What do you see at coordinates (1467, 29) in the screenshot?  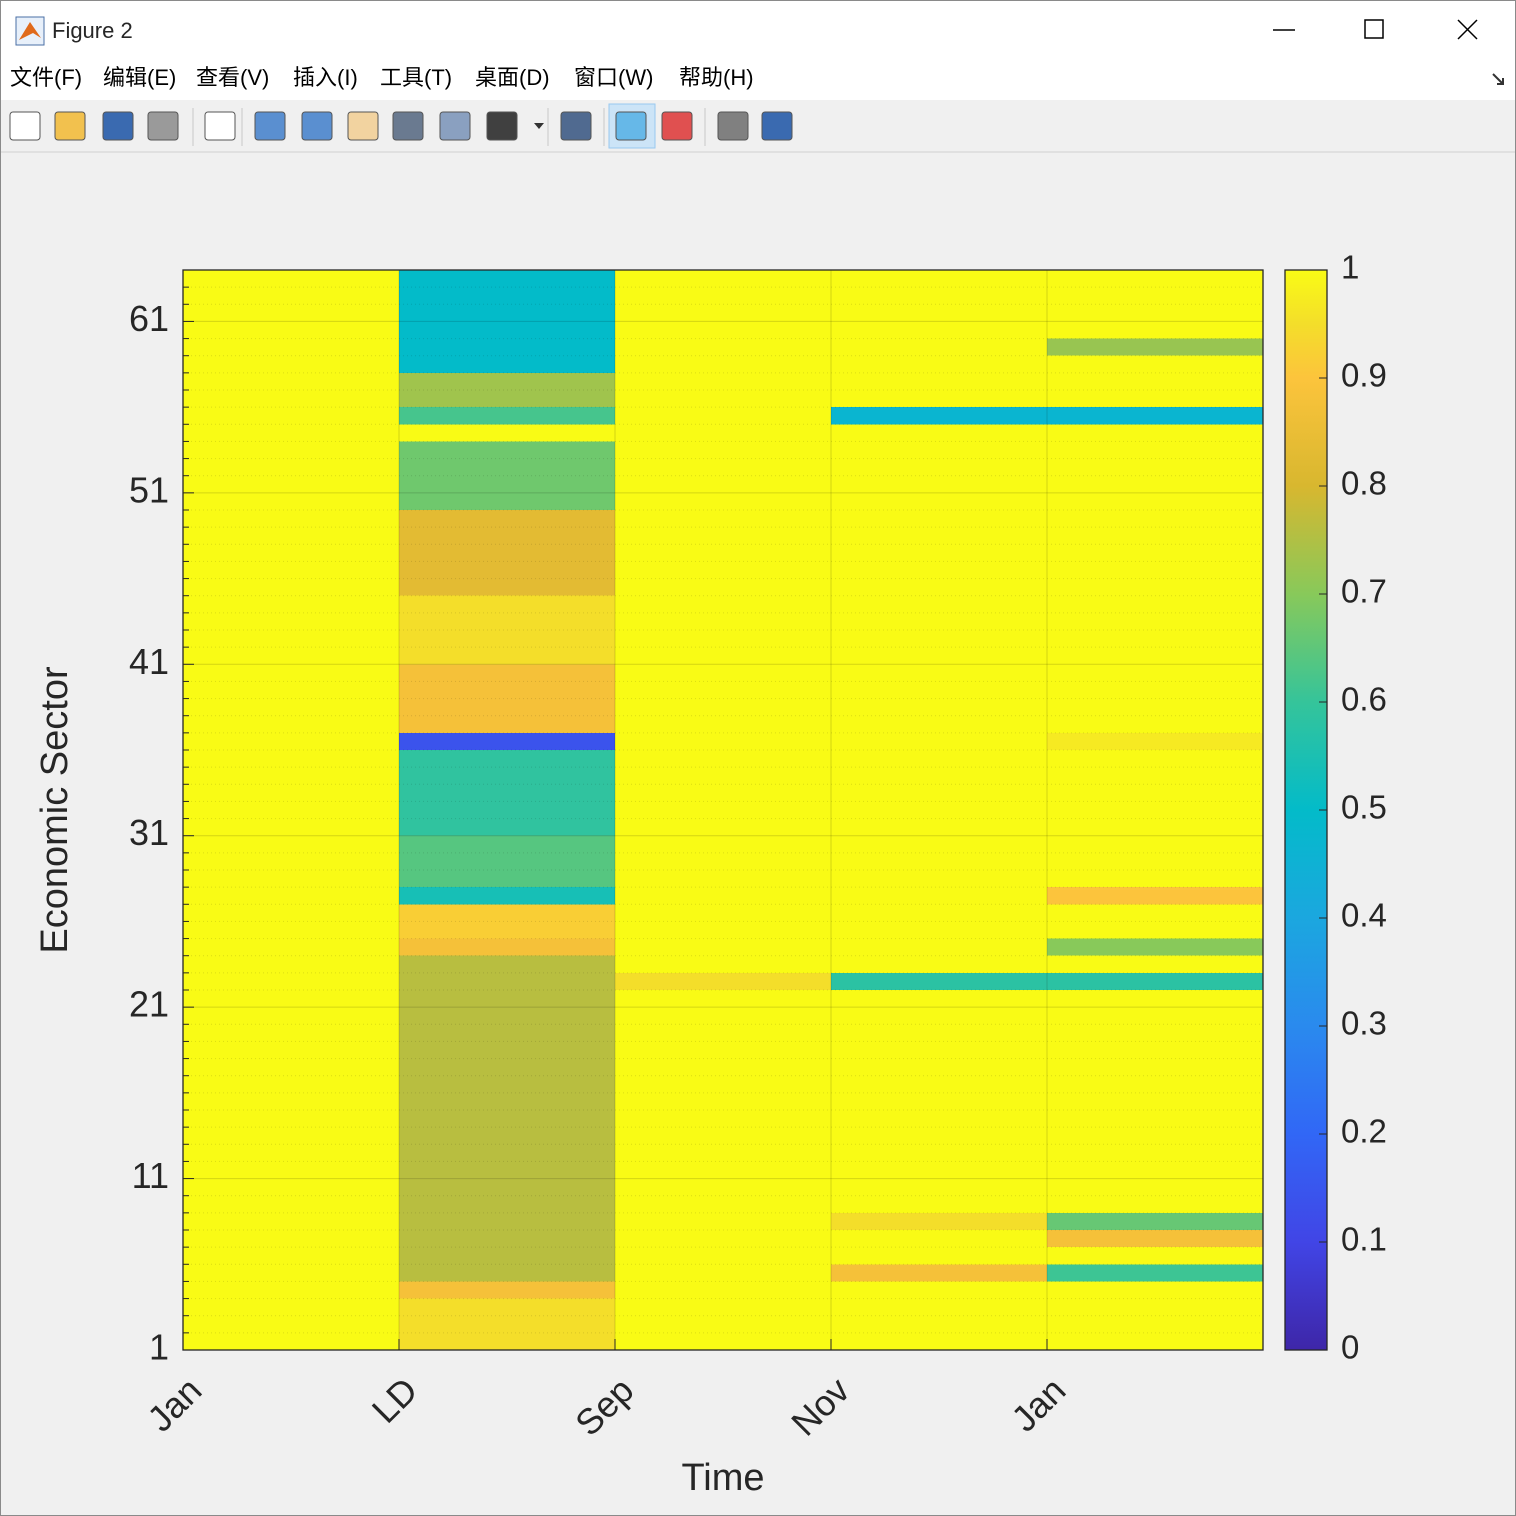 I see `close-button` at bounding box center [1467, 29].